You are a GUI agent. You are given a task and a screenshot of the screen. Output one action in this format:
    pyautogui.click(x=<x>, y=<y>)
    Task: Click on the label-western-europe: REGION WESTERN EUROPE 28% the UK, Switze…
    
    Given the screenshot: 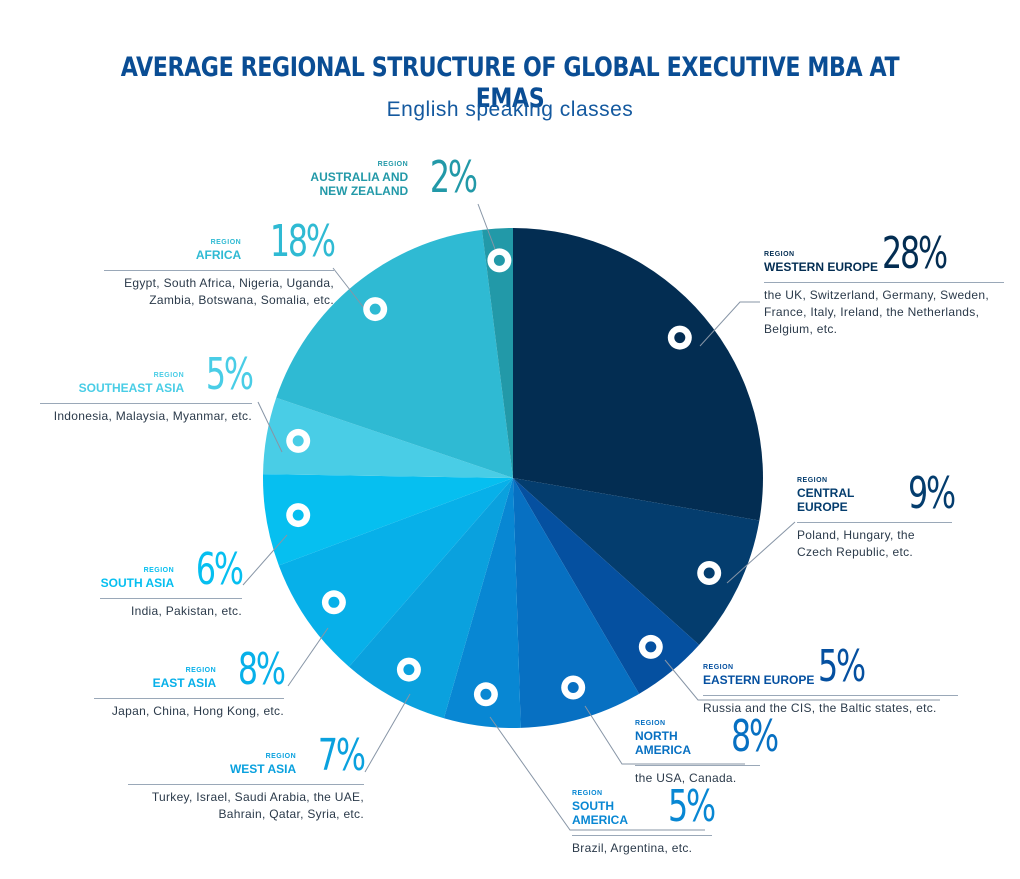 What is the action you would take?
    pyautogui.click(x=886, y=283)
    